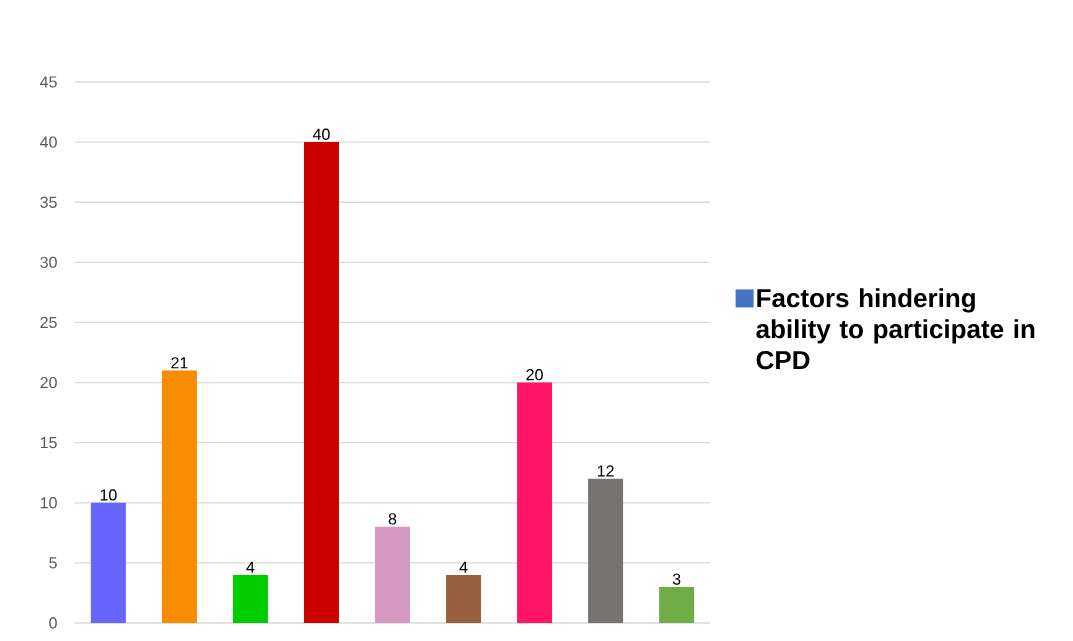  What do you see at coordinates (605, 471) in the screenshot?
I see `data-label: 12` at bounding box center [605, 471].